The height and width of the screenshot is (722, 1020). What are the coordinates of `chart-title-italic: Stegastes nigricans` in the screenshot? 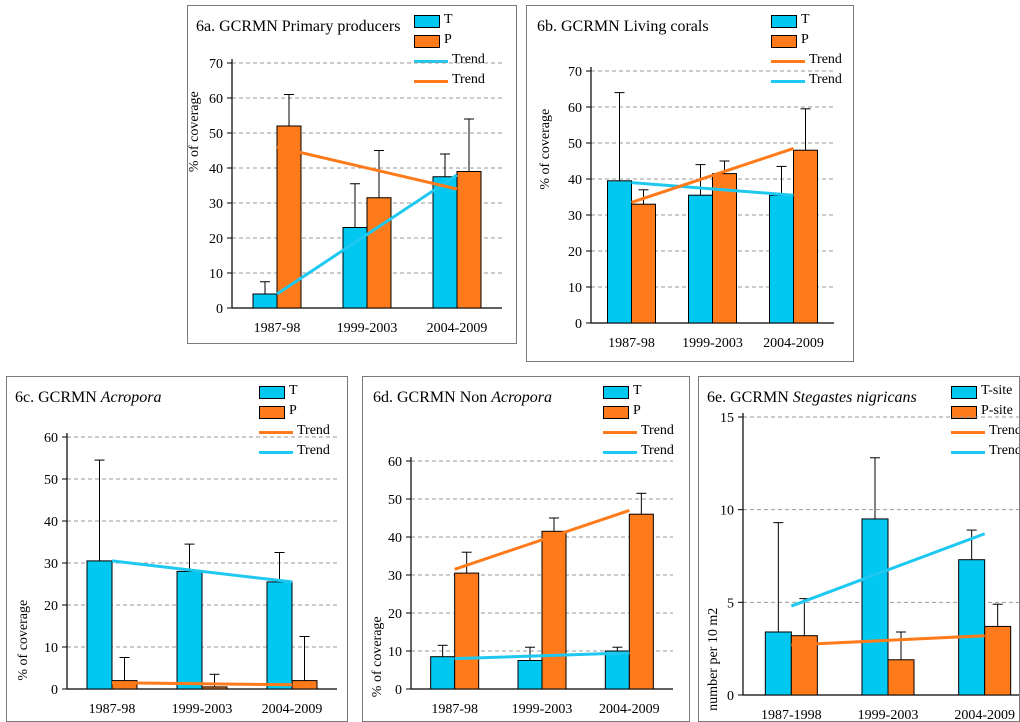 It's located at (854, 397).